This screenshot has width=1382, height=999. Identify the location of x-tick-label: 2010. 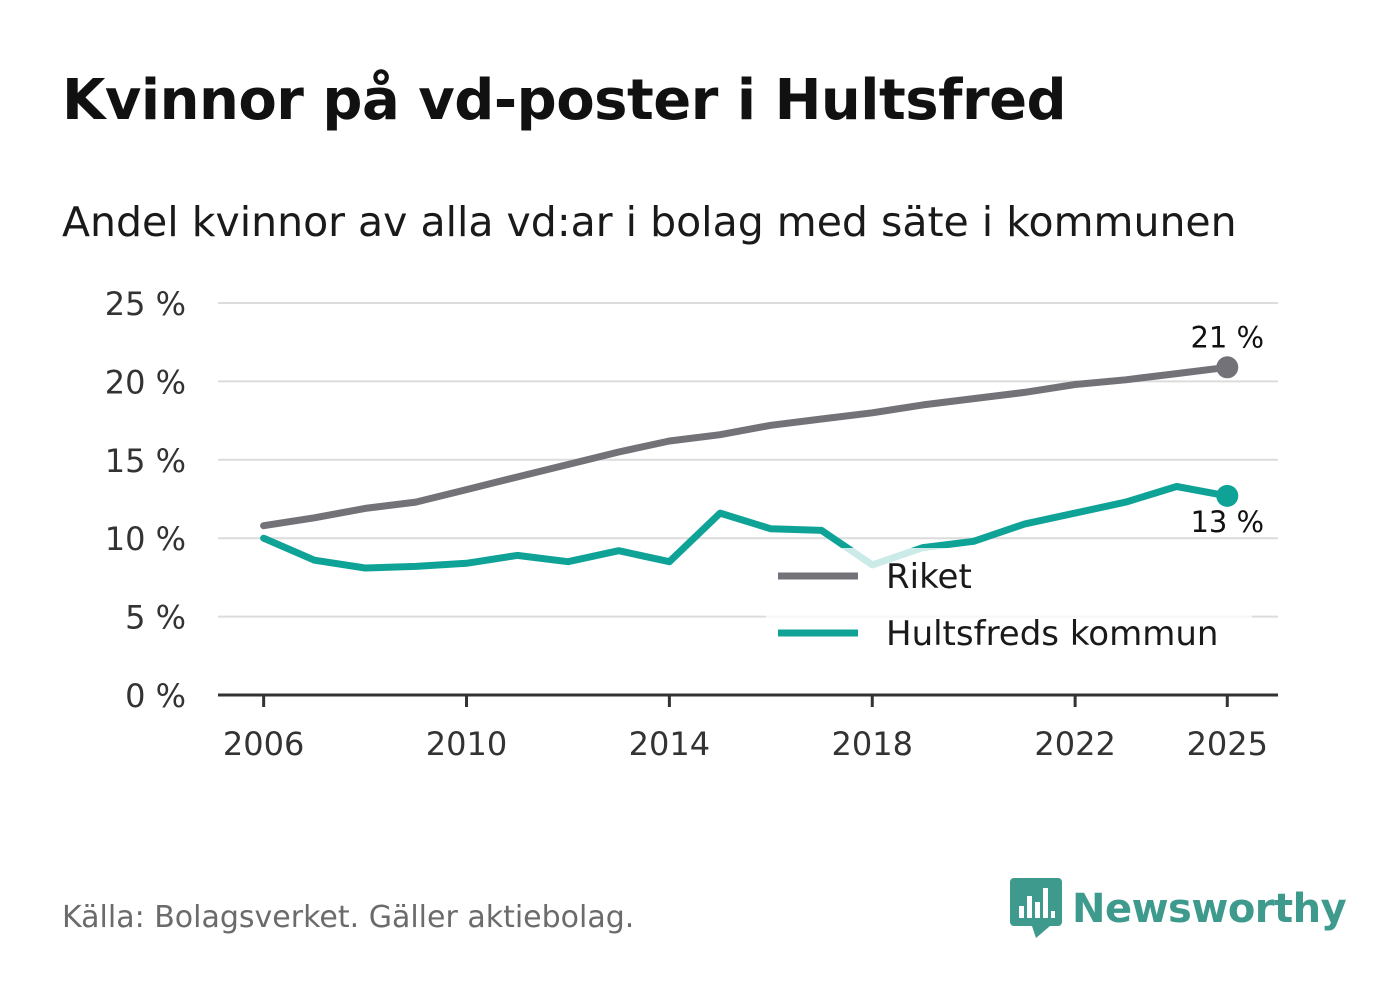
(466, 744).